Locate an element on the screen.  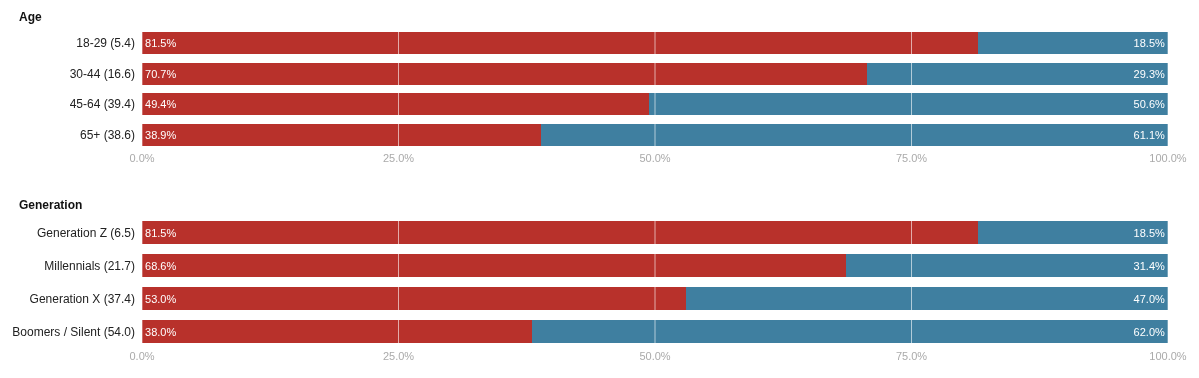
y-tick-label: 18-29 (5.4) is located at coordinates (105, 43).